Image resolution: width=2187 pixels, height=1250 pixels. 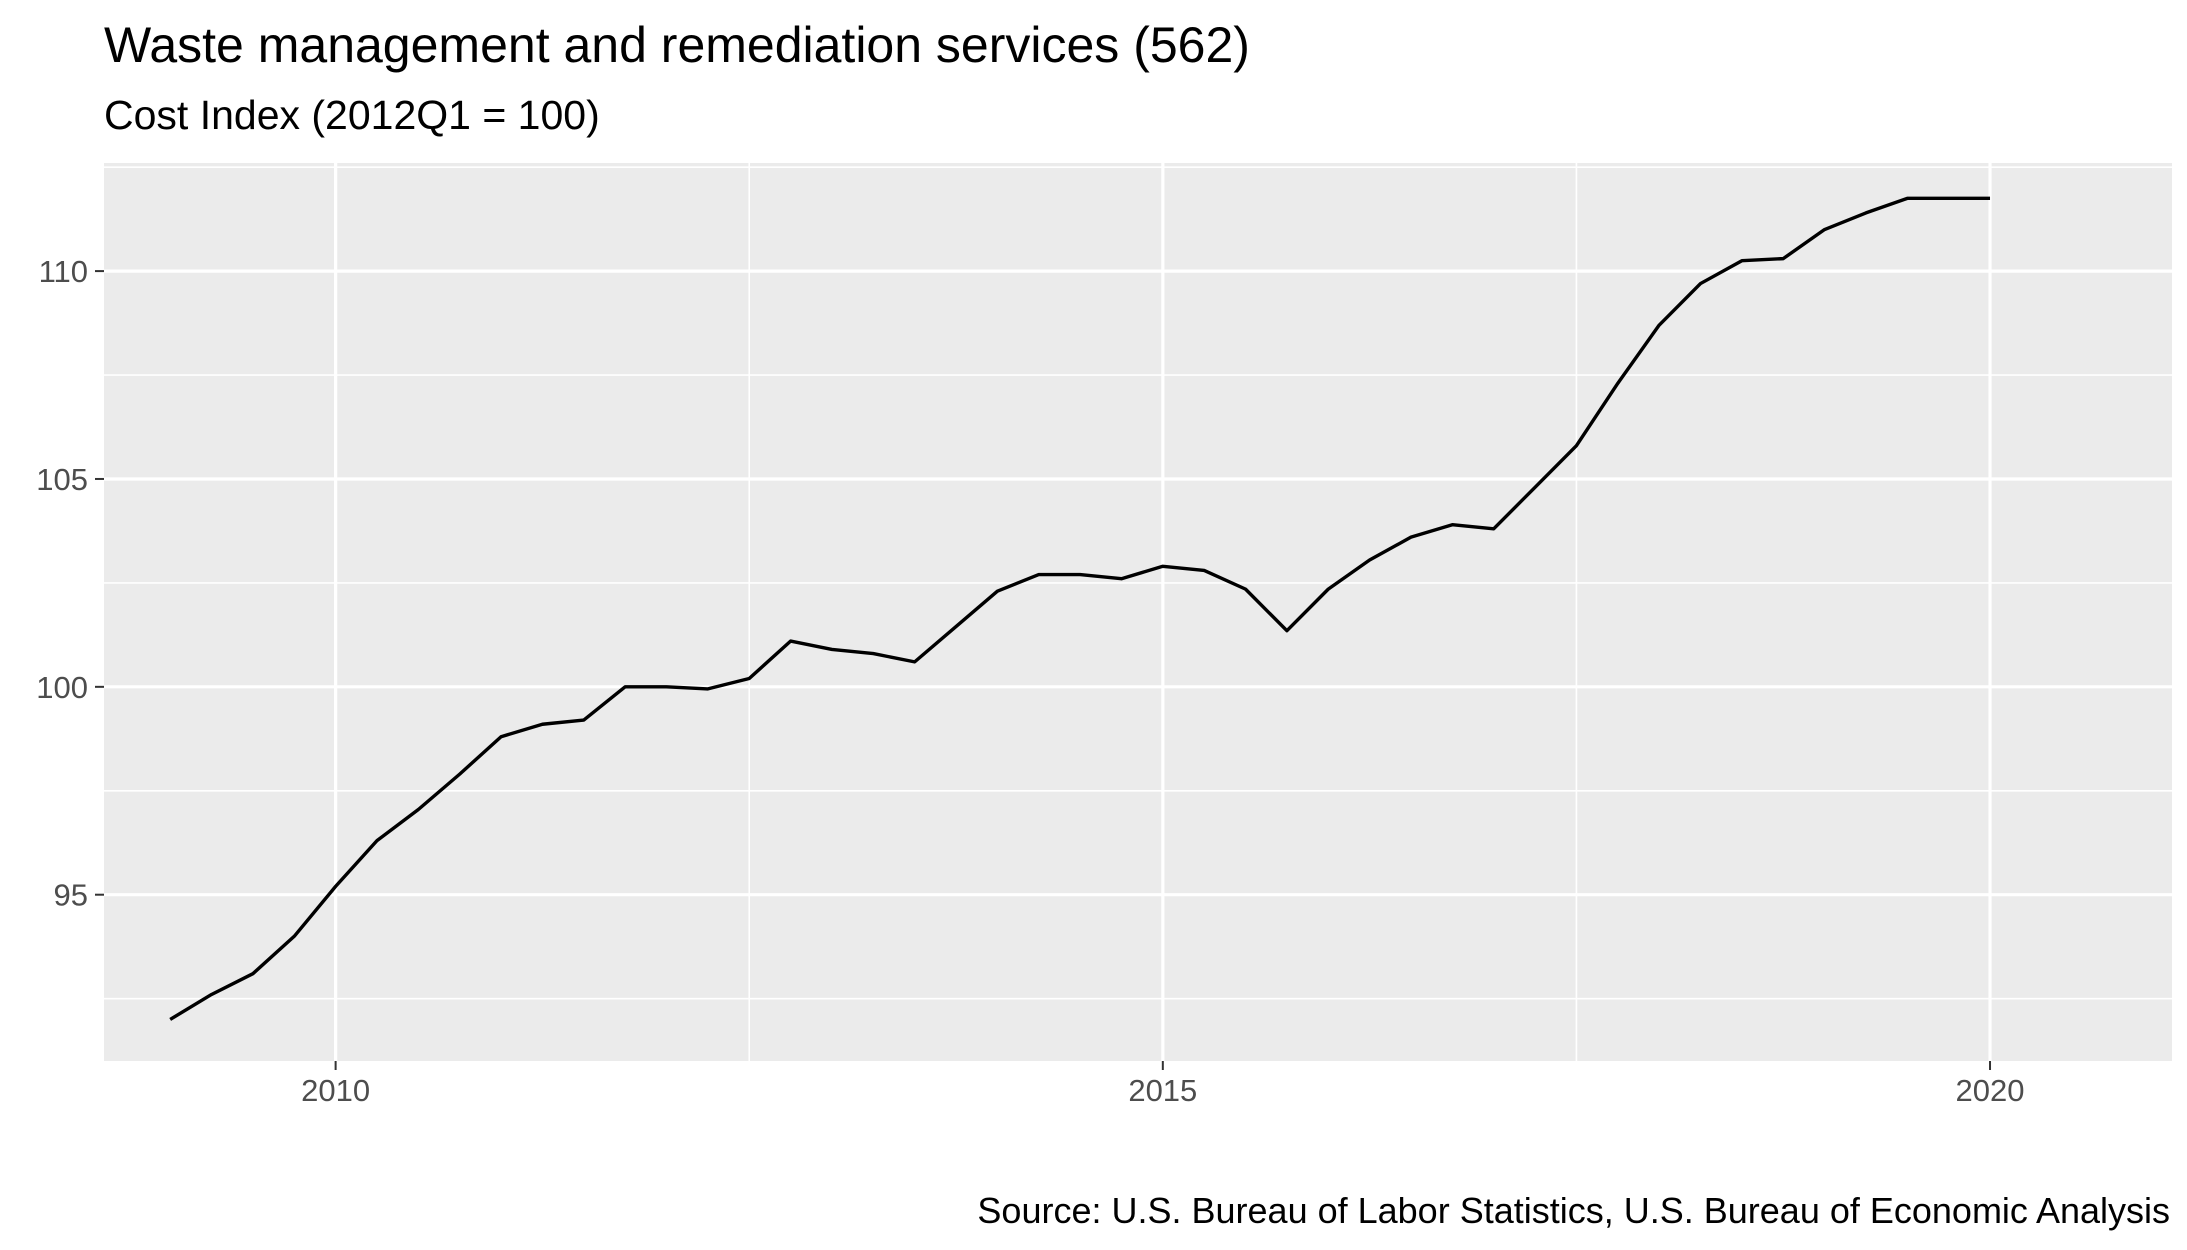 What do you see at coordinates (352, 115) in the screenshot?
I see `chart-subtitle: Cost Index (2012Q1 = 100)` at bounding box center [352, 115].